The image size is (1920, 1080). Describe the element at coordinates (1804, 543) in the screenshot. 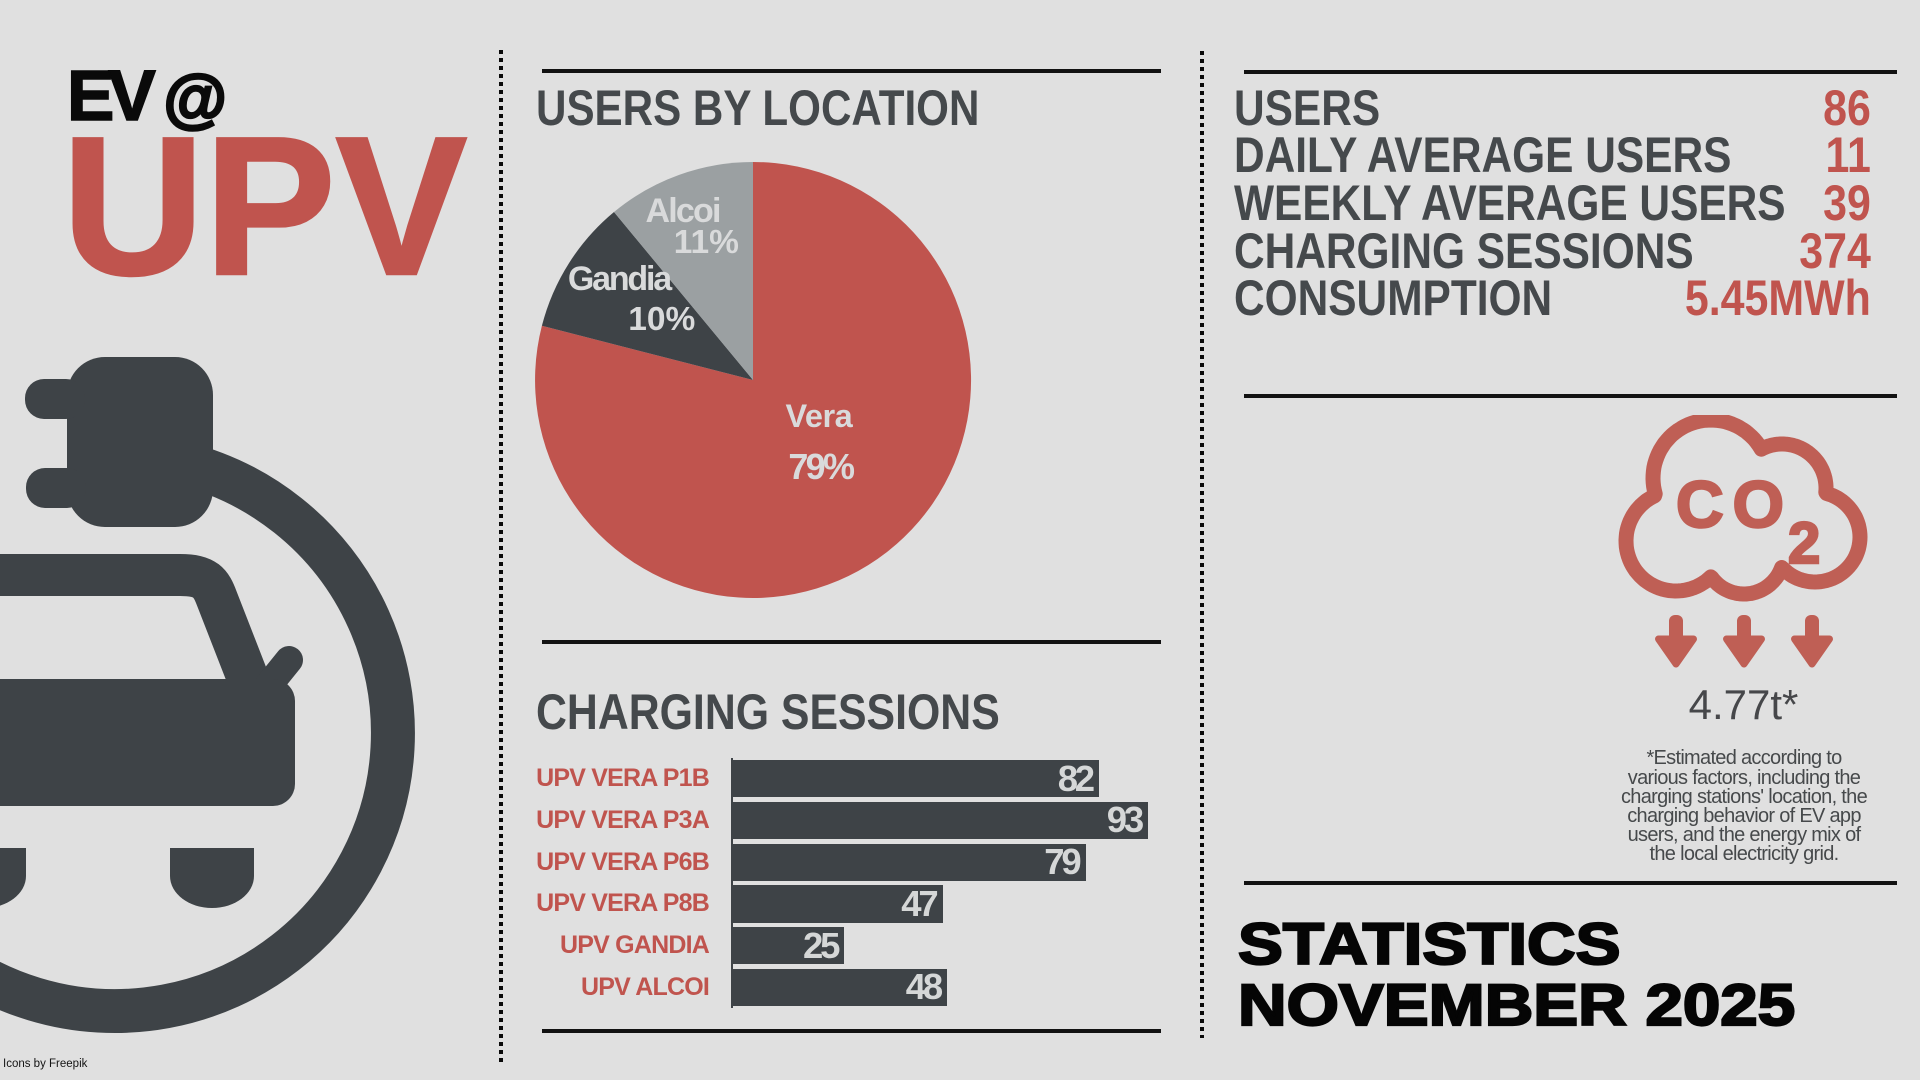

I see `svg-text: 2` at that location.